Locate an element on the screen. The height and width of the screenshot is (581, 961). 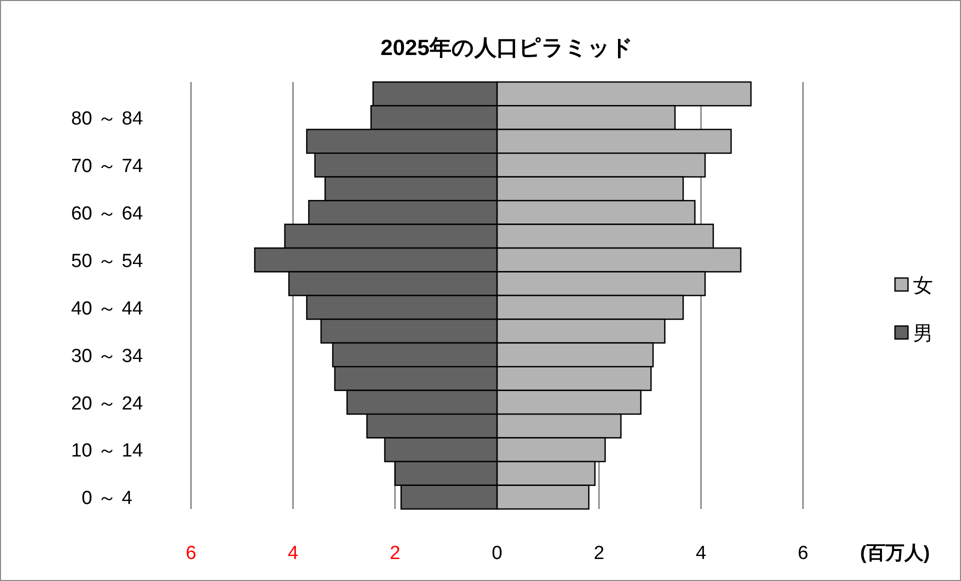
y-tick-label: 40 ～ 44 is located at coordinates (107, 309).